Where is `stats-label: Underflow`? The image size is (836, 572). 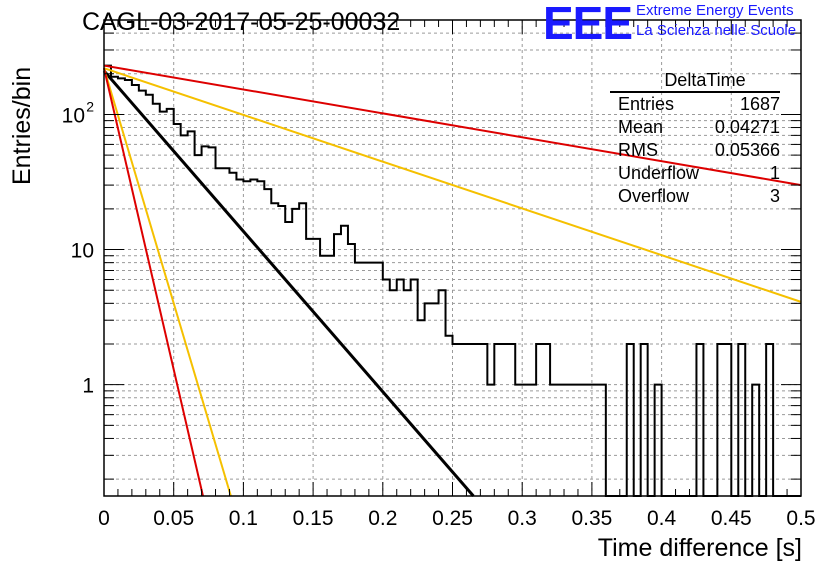
stats-label: Underflow is located at coordinates (659, 173).